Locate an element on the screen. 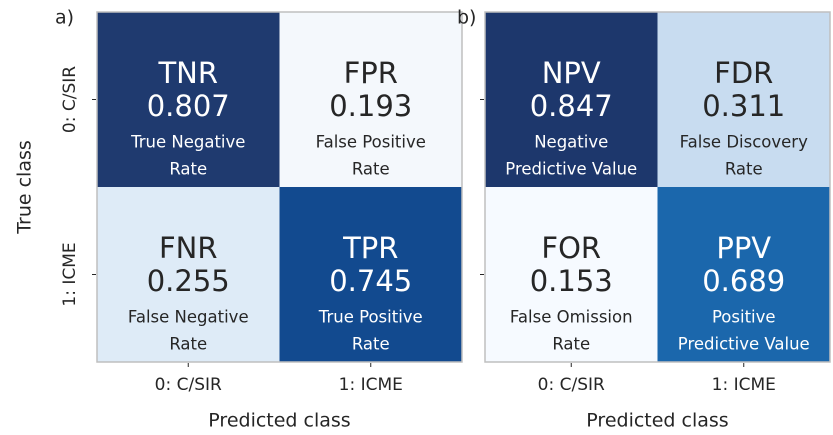 This screenshot has width=833, height=435. cell-abbreviation: FDR is located at coordinates (743, 73).